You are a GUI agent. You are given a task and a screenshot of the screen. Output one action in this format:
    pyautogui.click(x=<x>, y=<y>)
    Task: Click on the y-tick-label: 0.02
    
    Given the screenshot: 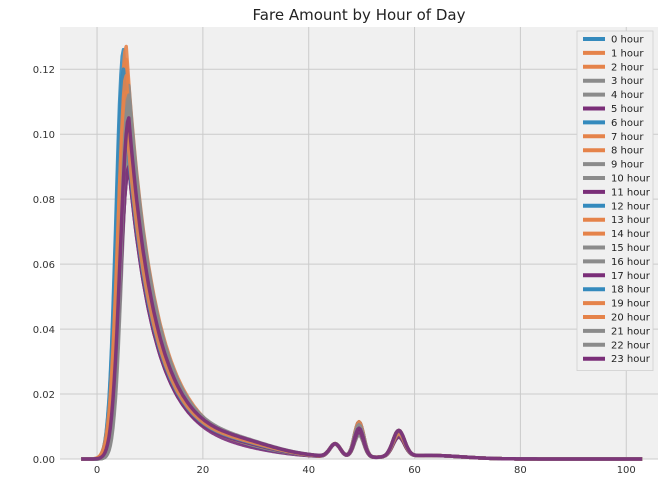 What is the action you would take?
    pyautogui.click(x=44, y=395)
    